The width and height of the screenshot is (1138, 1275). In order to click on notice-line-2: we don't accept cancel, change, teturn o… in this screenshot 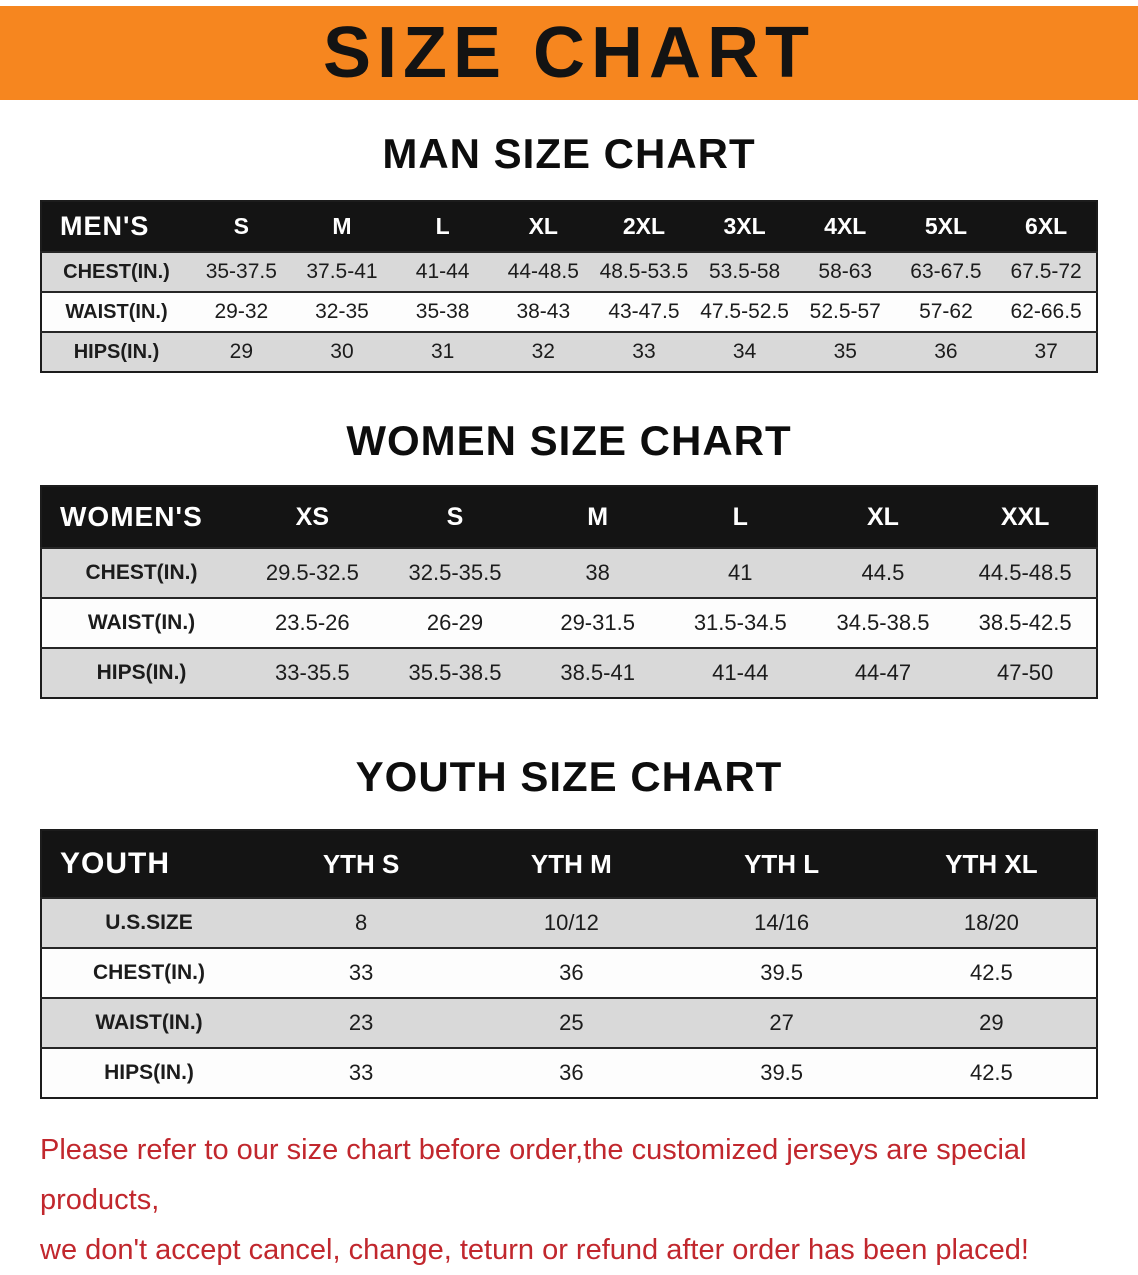, I will do `click(534, 1250)`.